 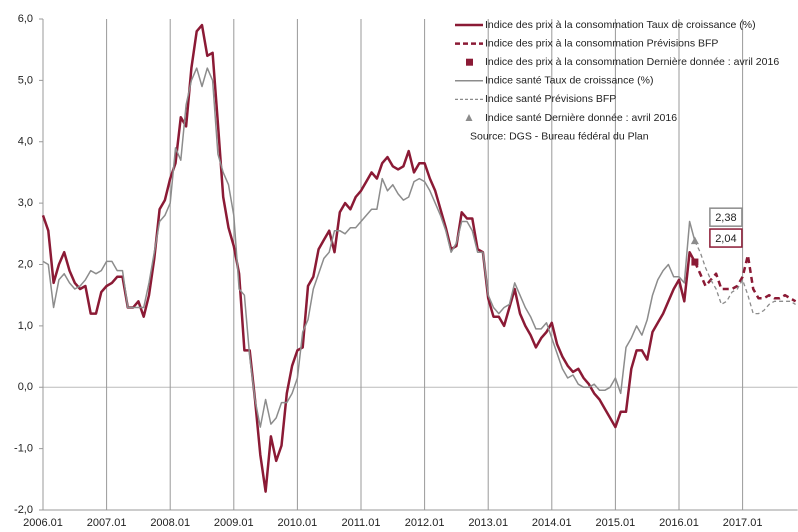 I want to click on x-tick-label: 2009.01, so click(x=234, y=523).